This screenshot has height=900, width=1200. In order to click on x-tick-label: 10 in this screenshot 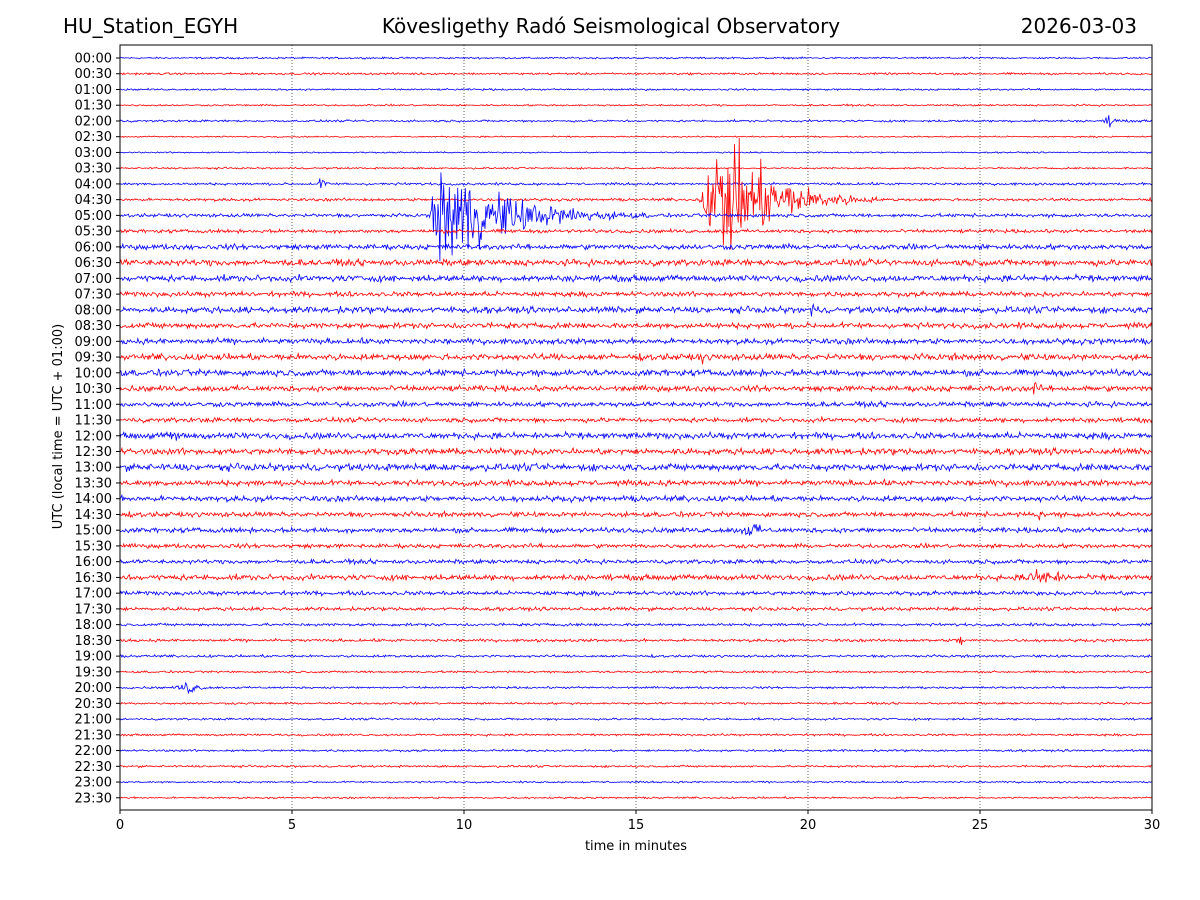, I will do `click(464, 825)`.